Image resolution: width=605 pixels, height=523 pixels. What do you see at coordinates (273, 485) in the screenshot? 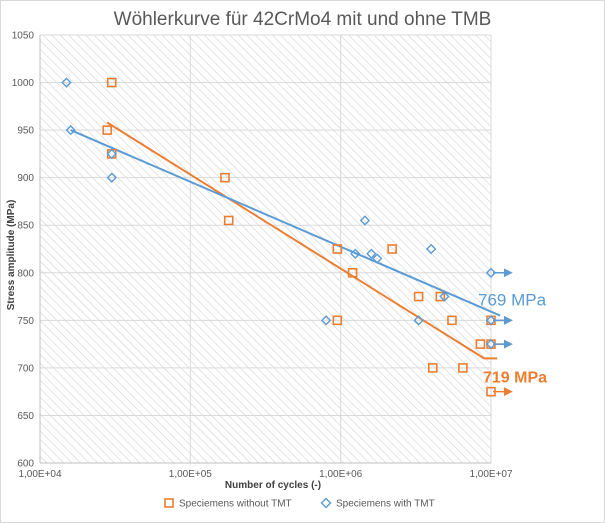
I see `x-axis-title: Number of cycles (-)` at bounding box center [273, 485].